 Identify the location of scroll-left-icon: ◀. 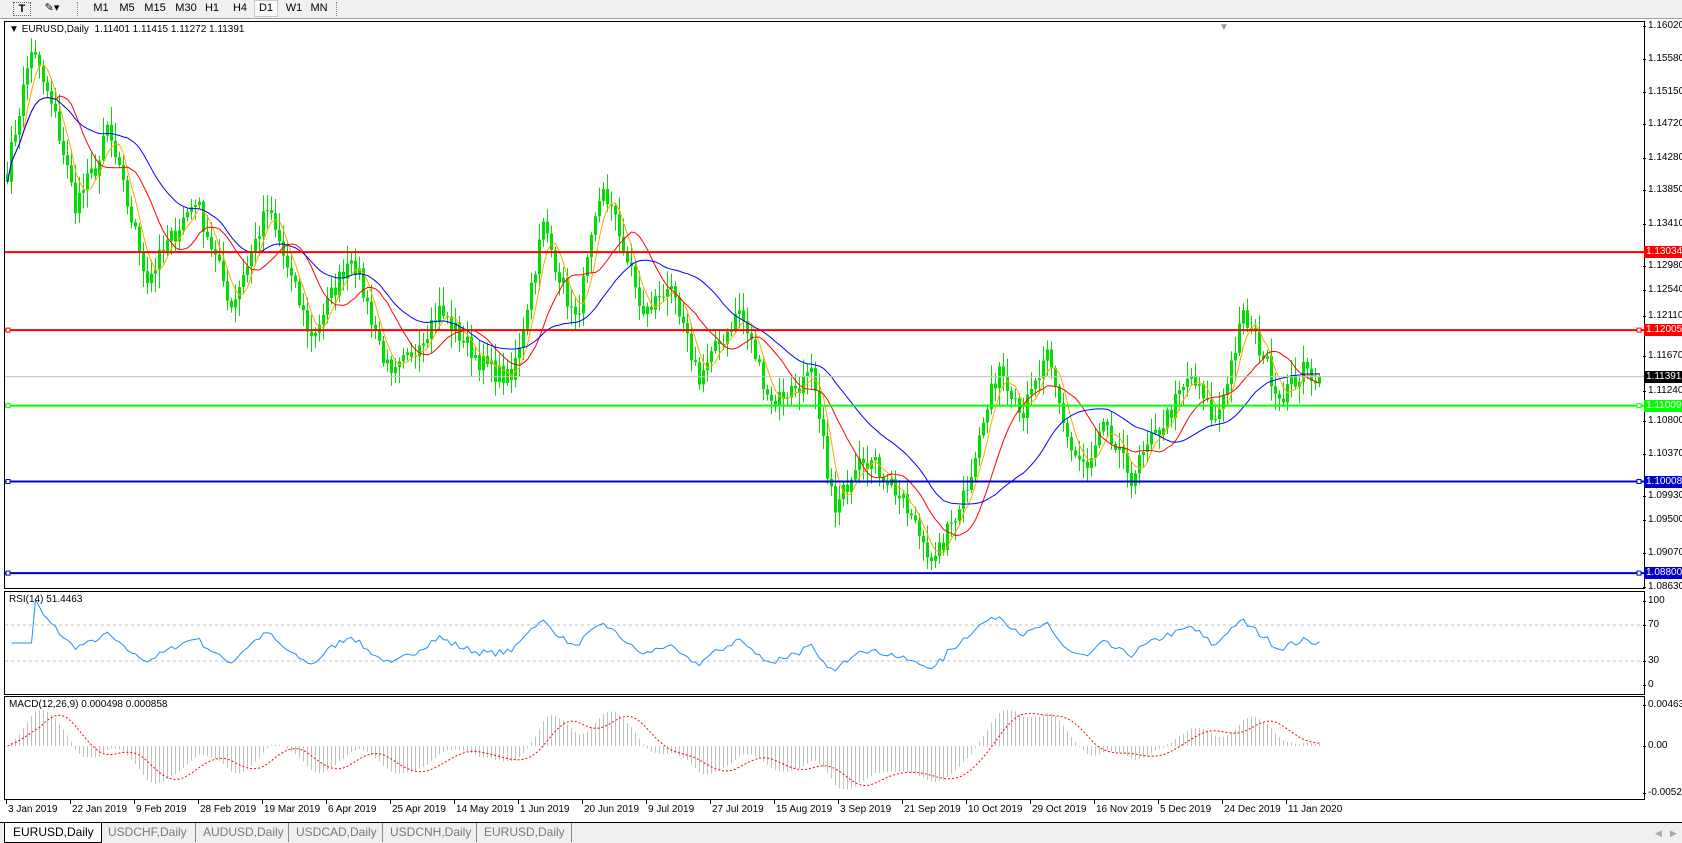
(1658, 833).